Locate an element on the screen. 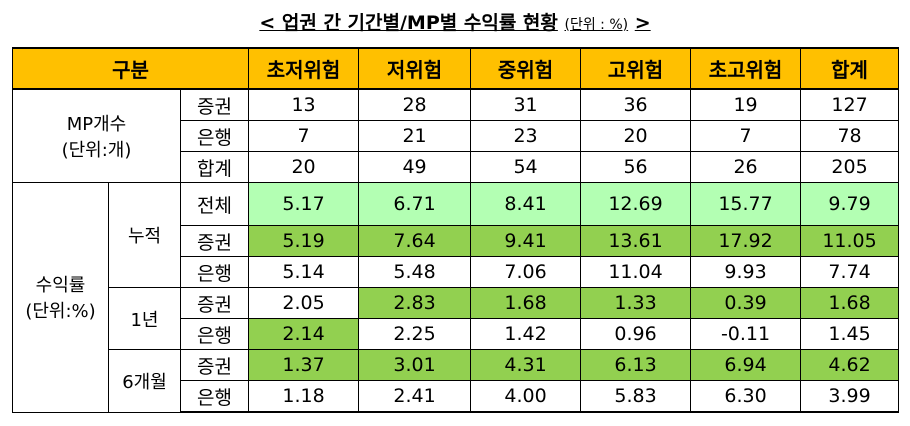 Image resolution: width=910 pixels, height=426 pixels. value-cell: 21 is located at coordinates (415, 136).